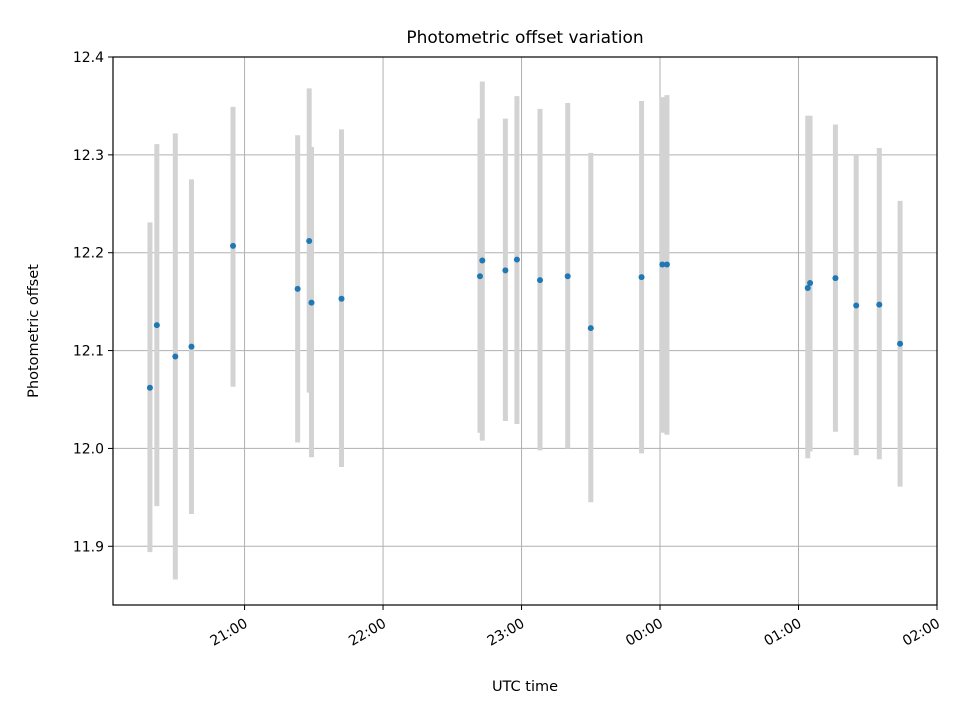 The height and width of the screenshot is (720, 960). I want to click on y-tick-label: 12.4, so click(88, 58).